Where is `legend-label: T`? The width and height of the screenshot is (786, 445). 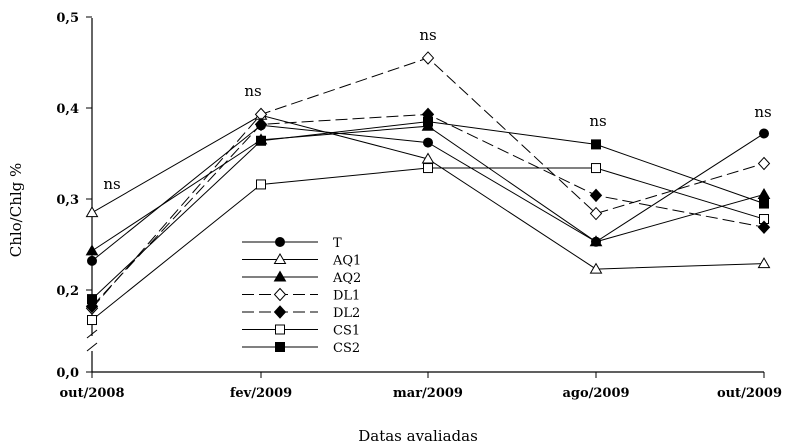 legend-label: T is located at coordinates (337, 243).